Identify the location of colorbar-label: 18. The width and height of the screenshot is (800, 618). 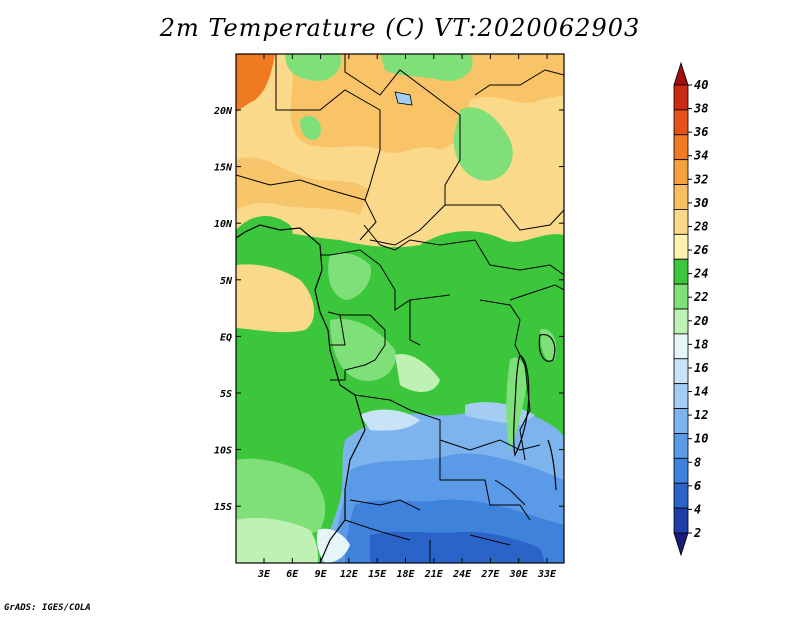
(701, 344).